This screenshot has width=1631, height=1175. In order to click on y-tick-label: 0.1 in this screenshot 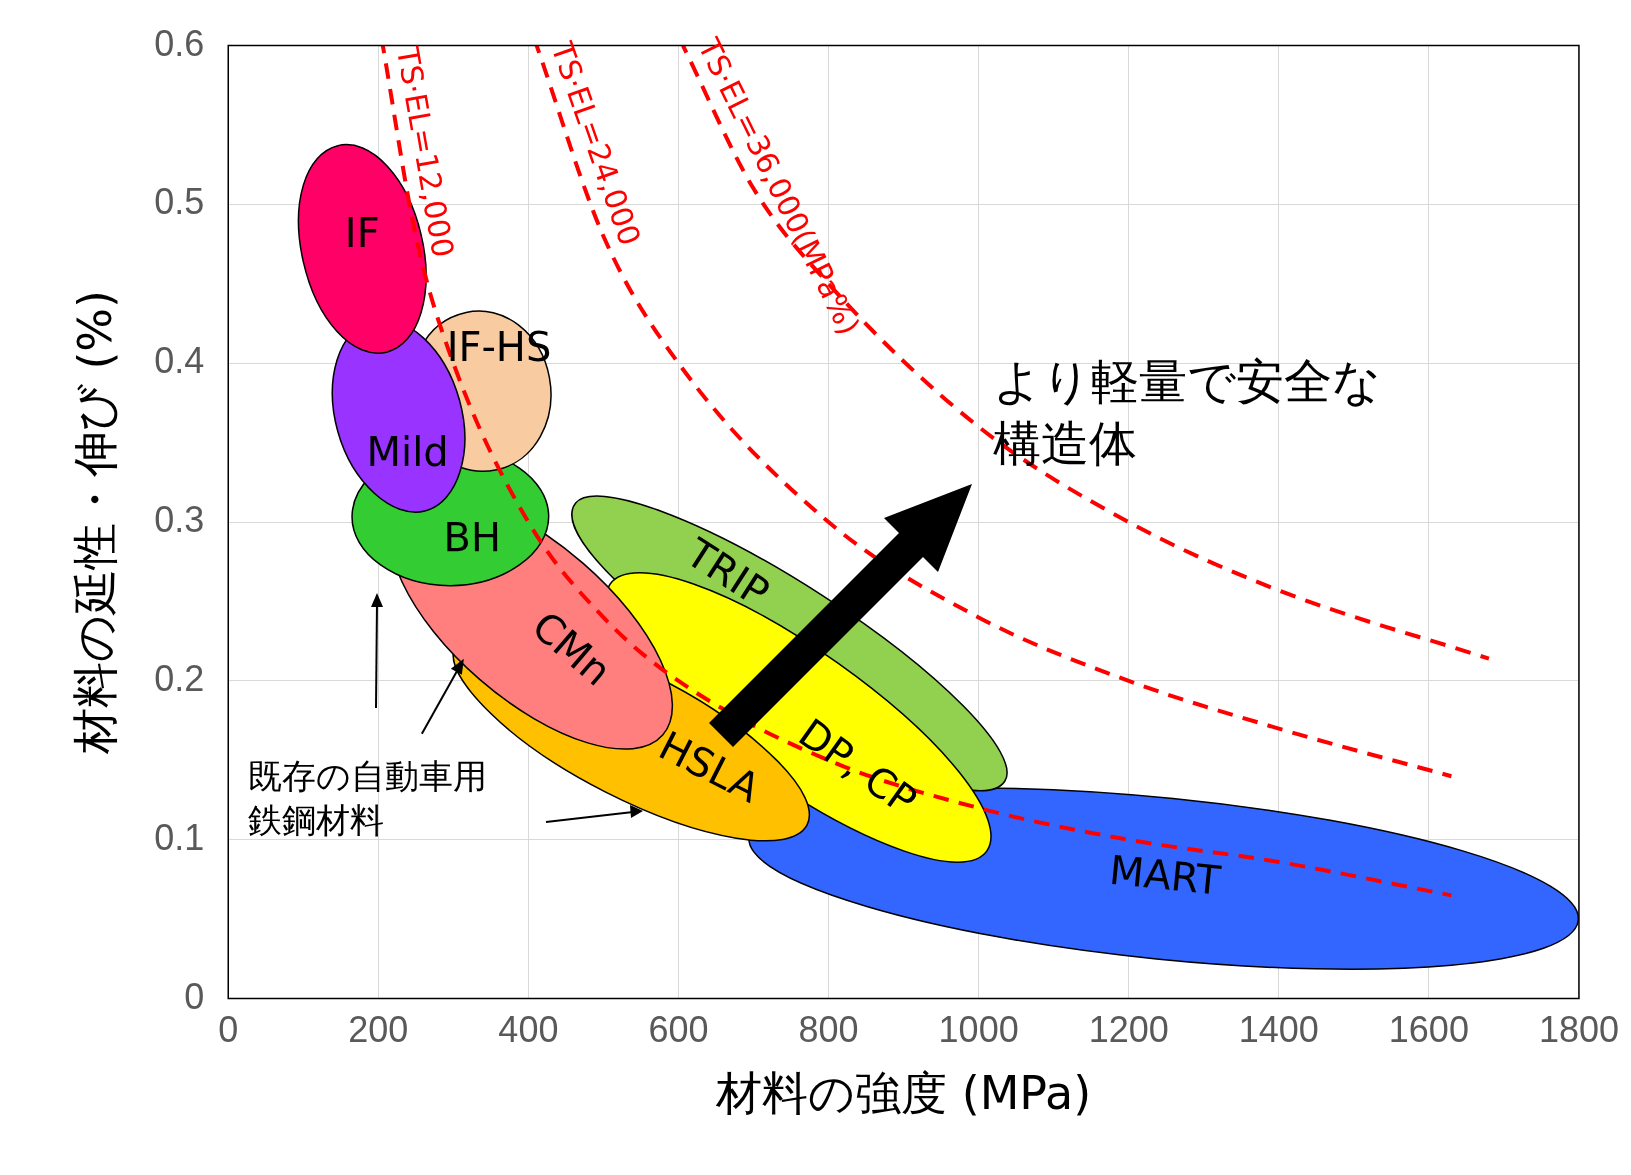, I will do `click(179, 837)`.